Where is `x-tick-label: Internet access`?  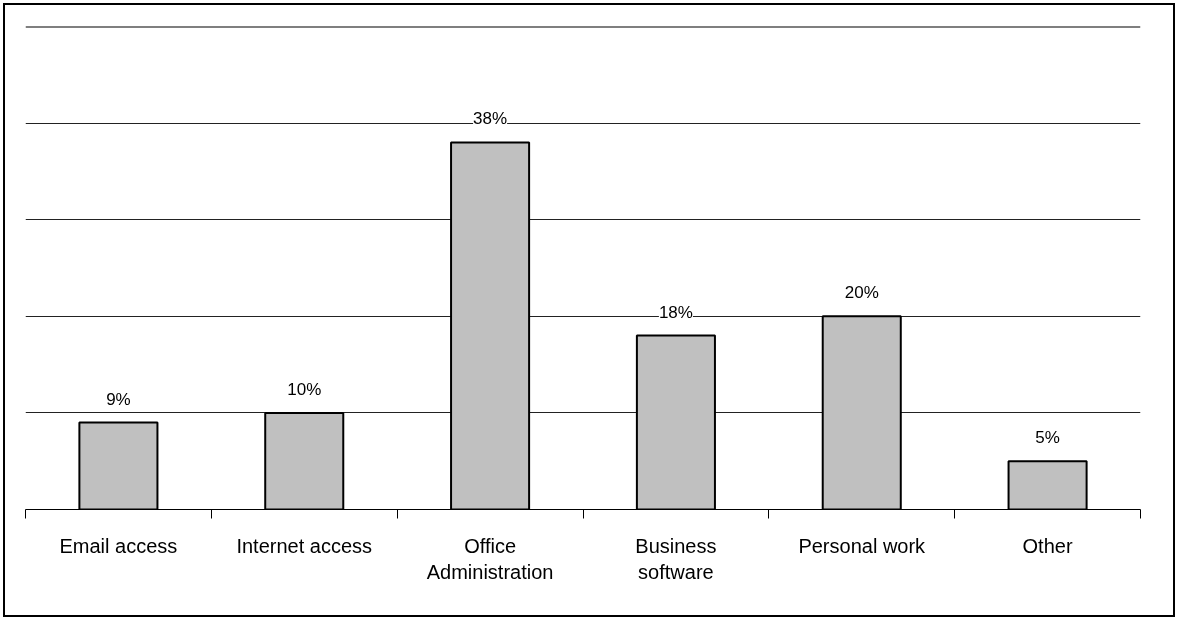
x-tick-label: Internet access is located at coordinates (304, 545).